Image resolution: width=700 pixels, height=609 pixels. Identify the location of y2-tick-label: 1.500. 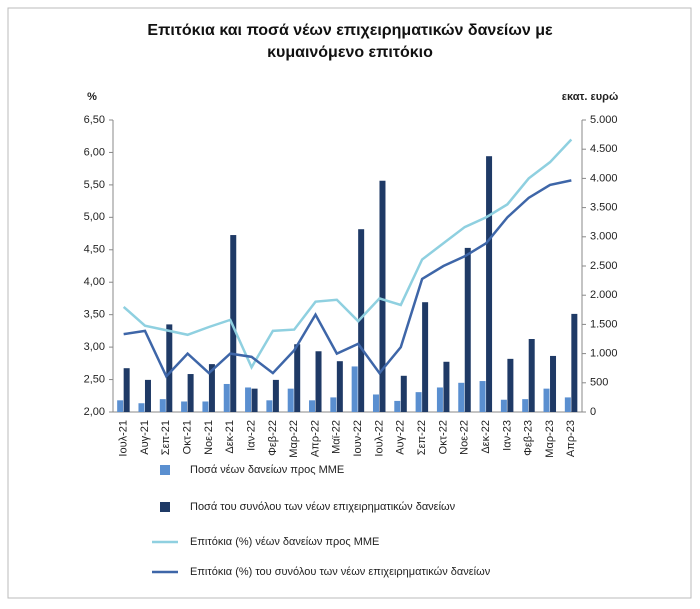
(604, 324).